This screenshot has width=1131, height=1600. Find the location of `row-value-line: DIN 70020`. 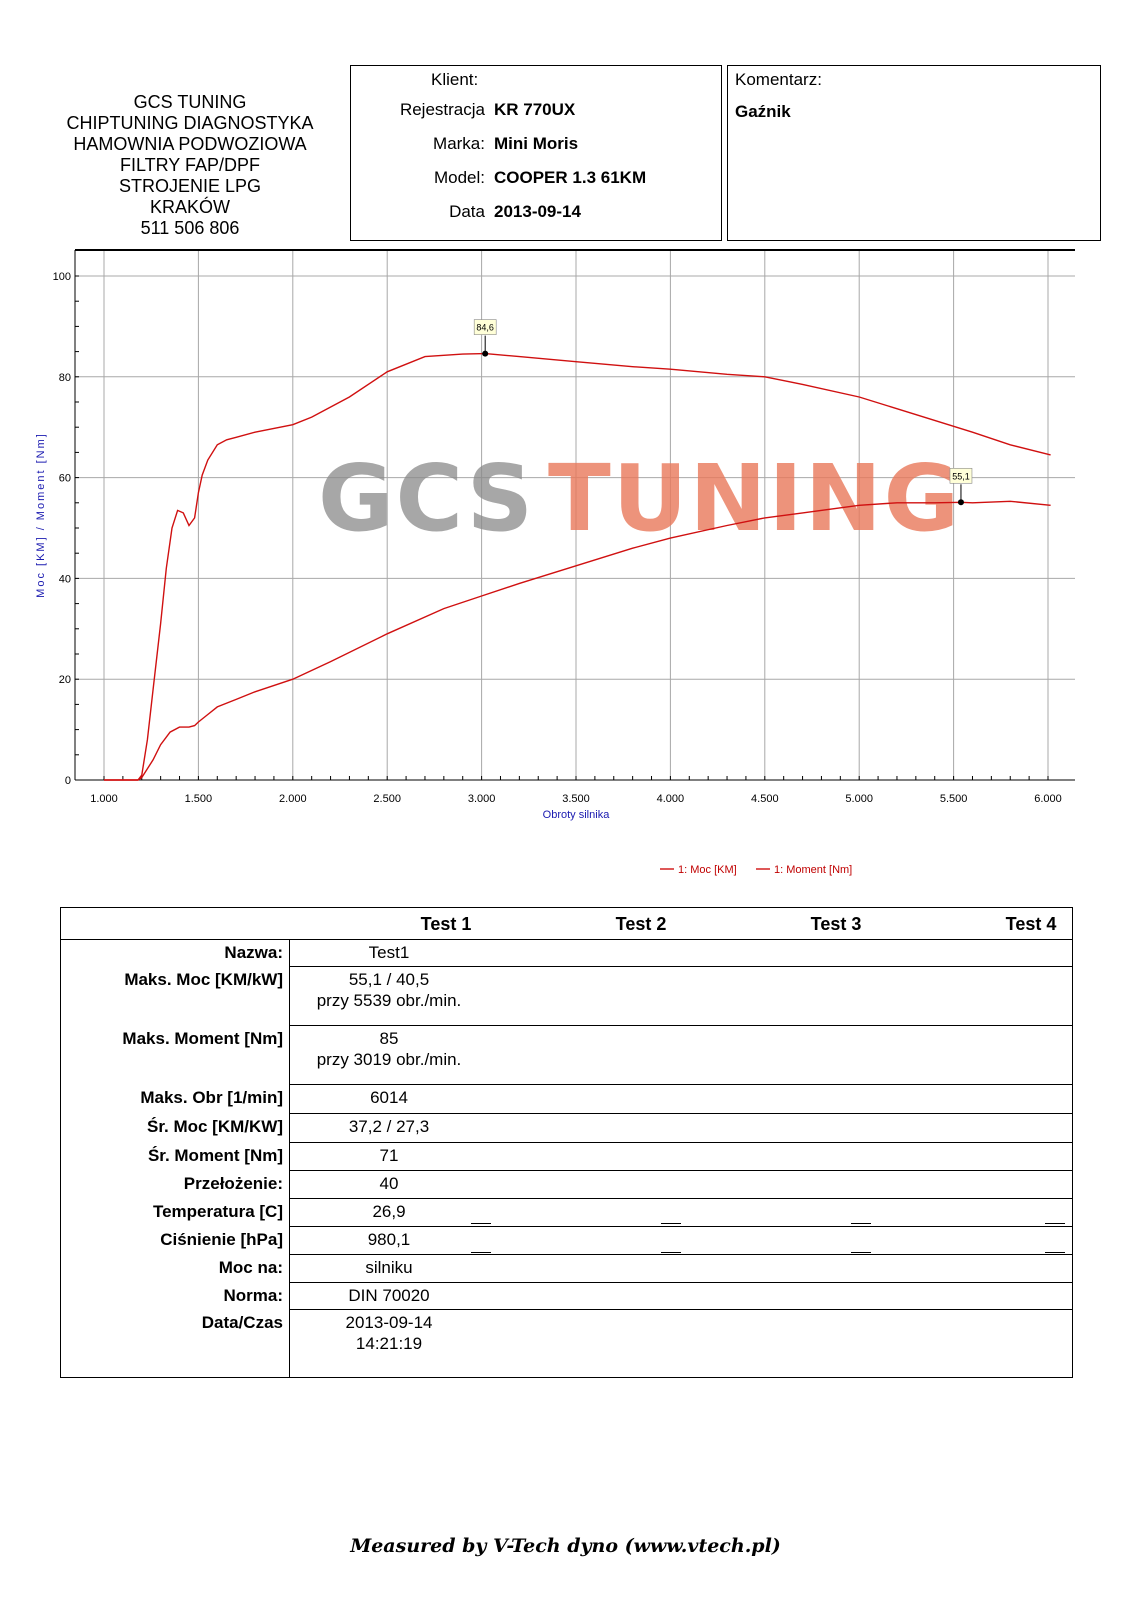

row-value-line: DIN 70020 is located at coordinates (389, 1295).